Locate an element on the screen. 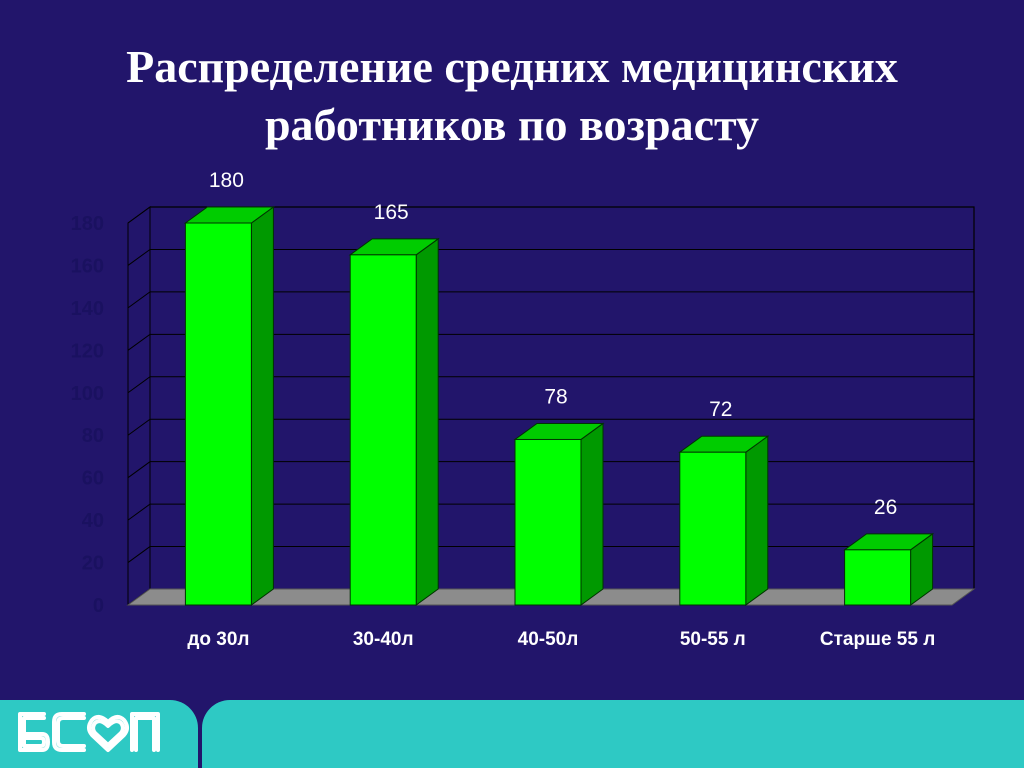 This screenshot has height=768, width=1024. y-tick-label: 80 is located at coordinates (93, 436).